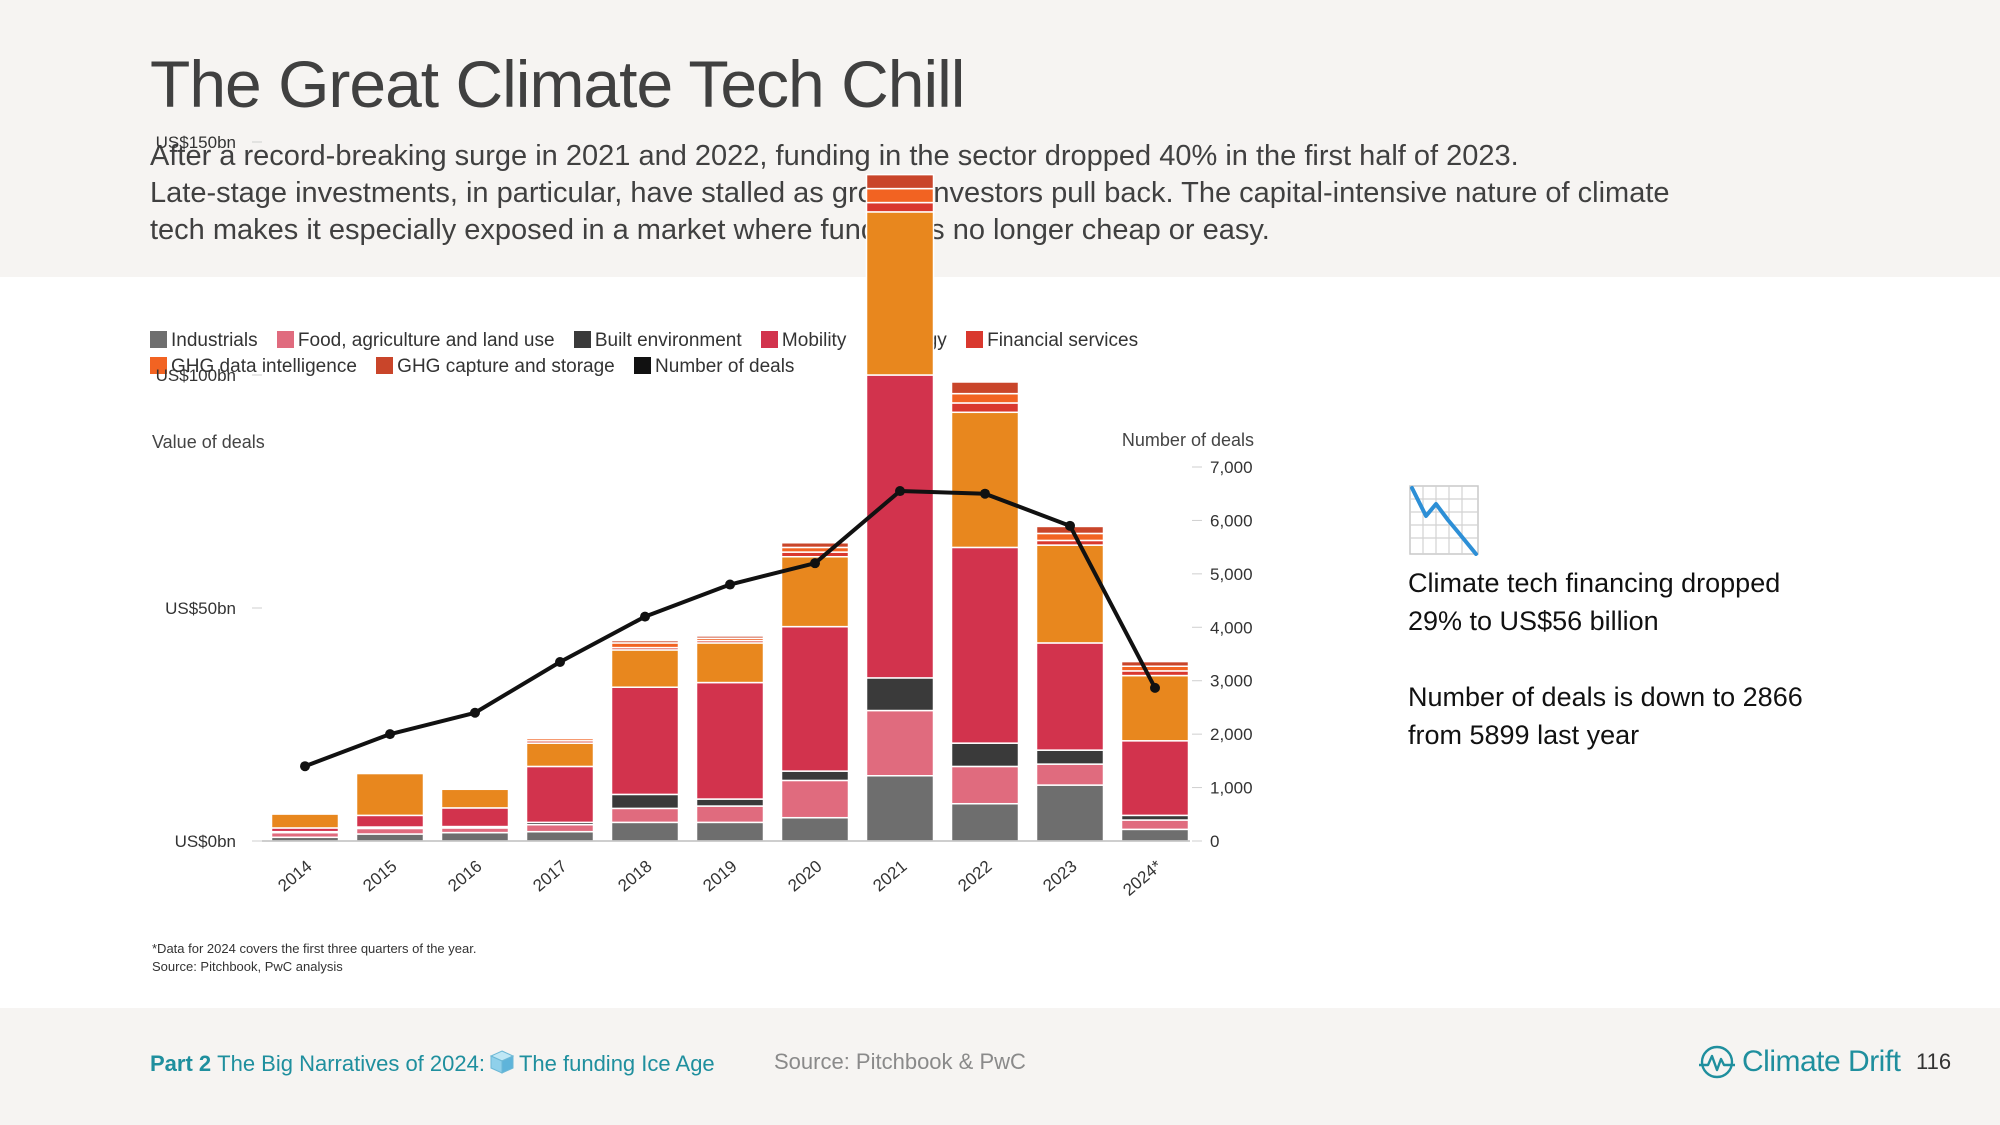 Image resolution: width=2000 pixels, height=1125 pixels. I want to click on y-left-tick-label: US$150bn, so click(196, 142).